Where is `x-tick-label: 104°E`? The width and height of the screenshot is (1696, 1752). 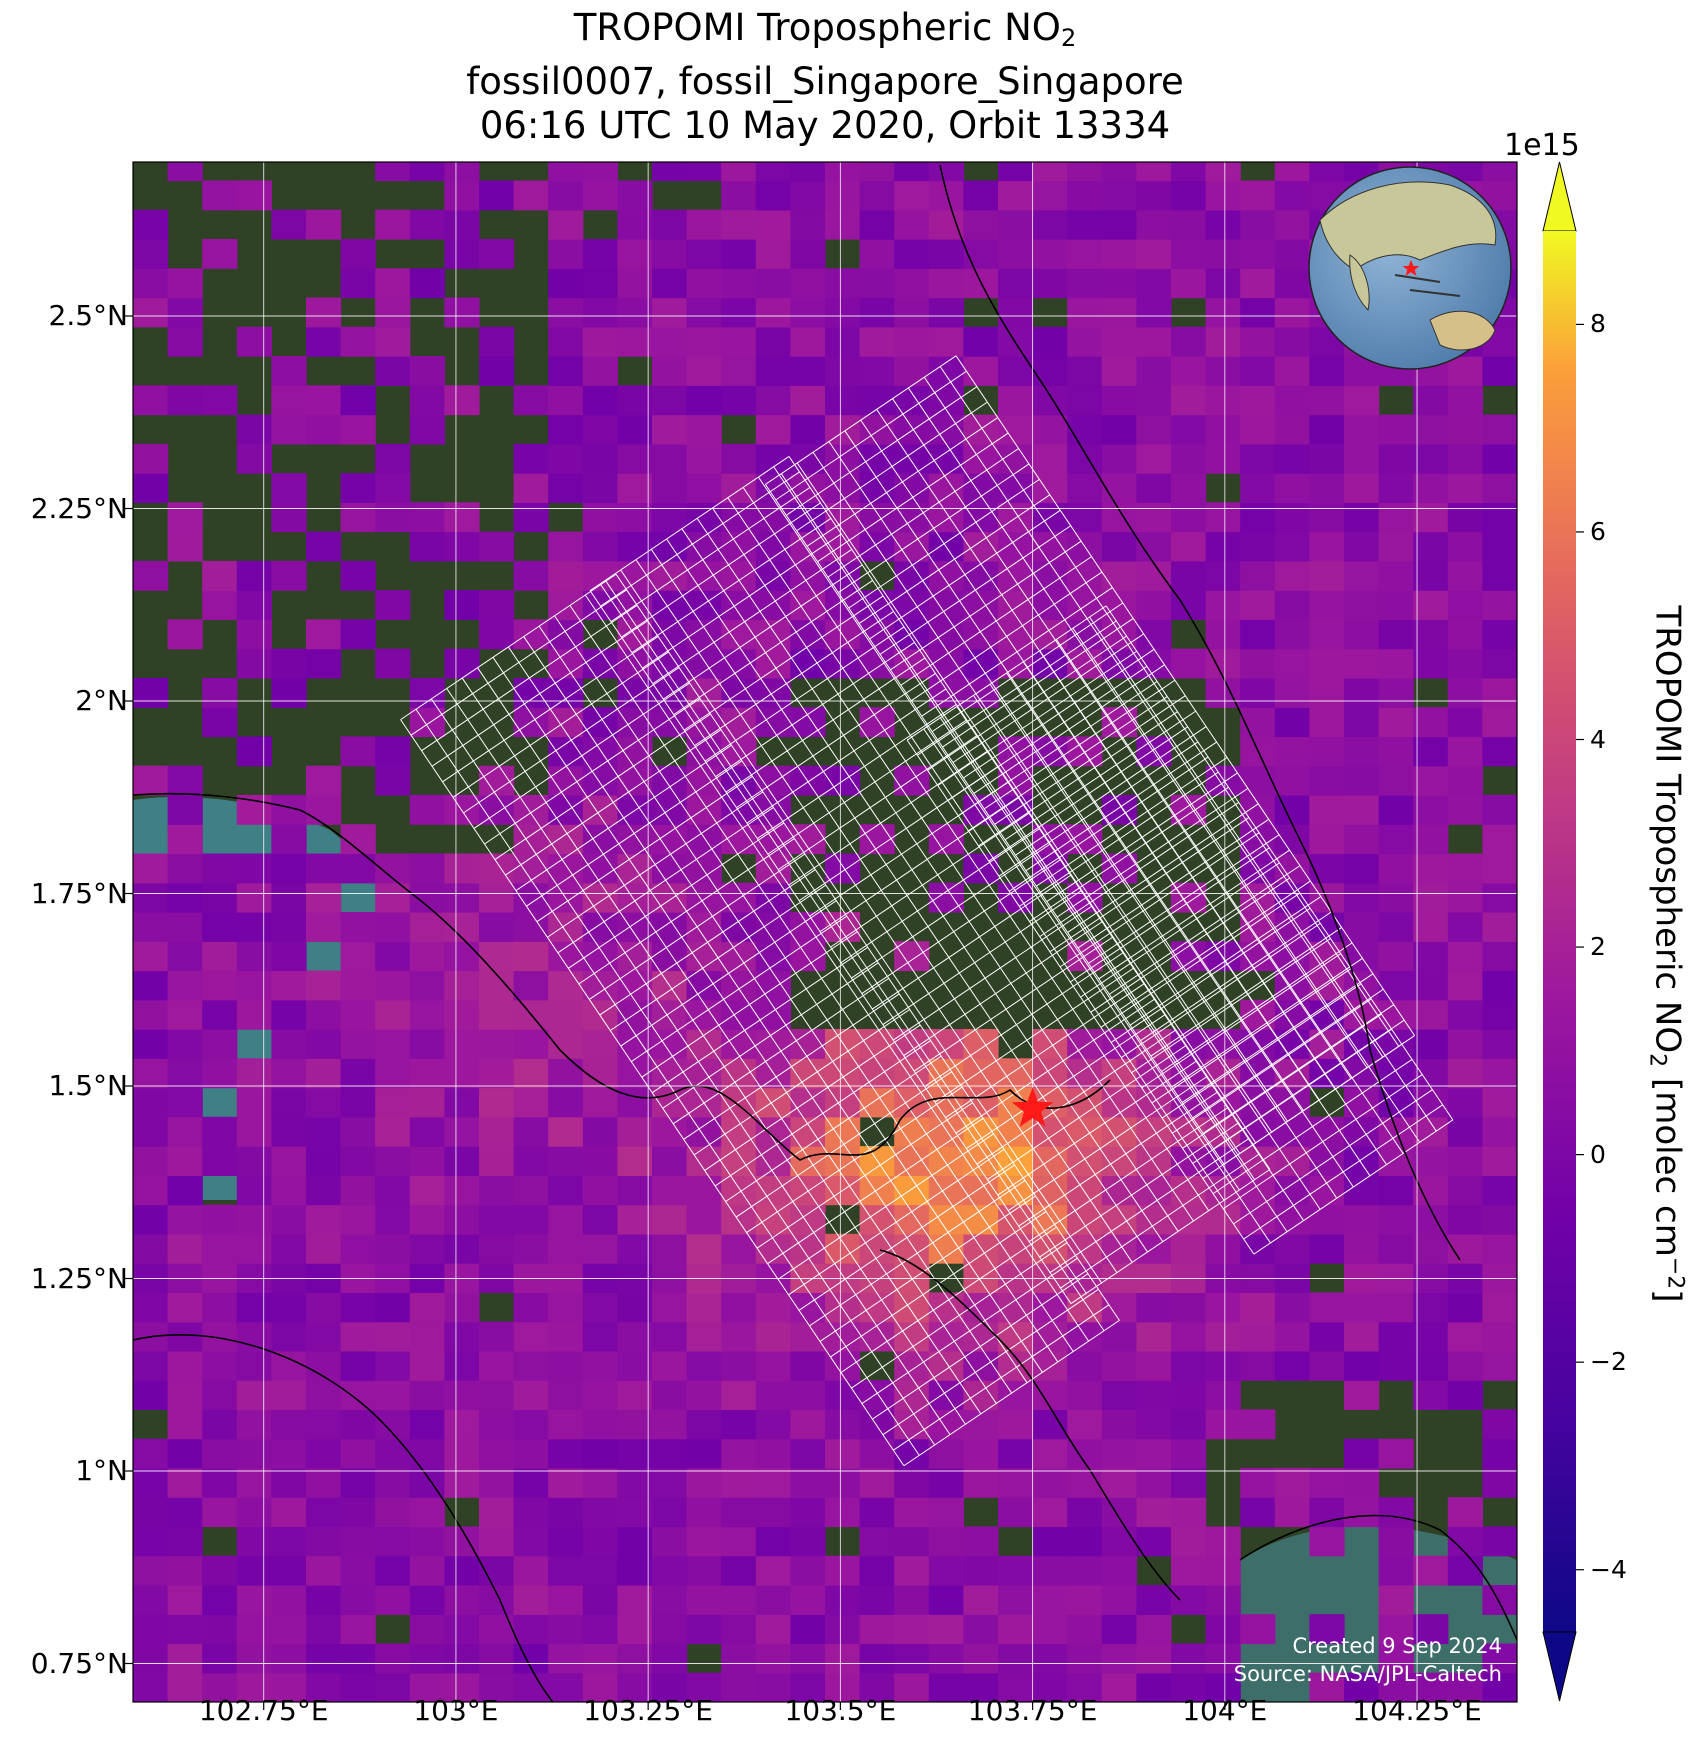
x-tick-label: 104°E is located at coordinates (1225, 1710).